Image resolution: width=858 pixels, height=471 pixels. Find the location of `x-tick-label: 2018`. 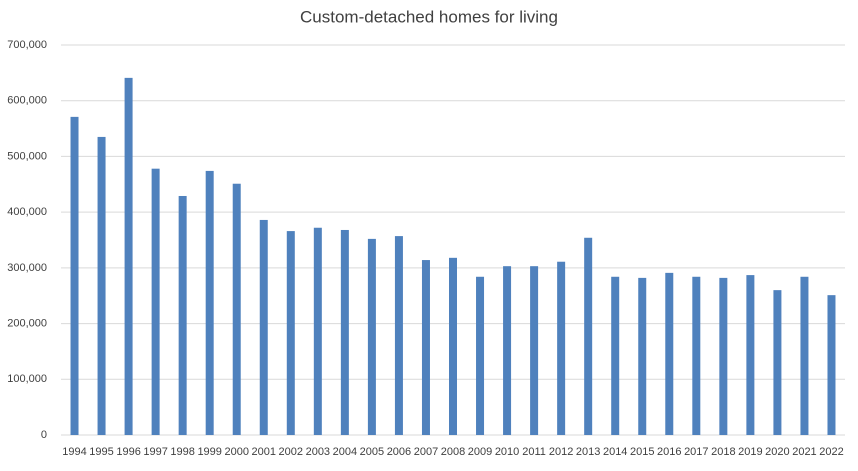

x-tick-label: 2018 is located at coordinates (723, 452).